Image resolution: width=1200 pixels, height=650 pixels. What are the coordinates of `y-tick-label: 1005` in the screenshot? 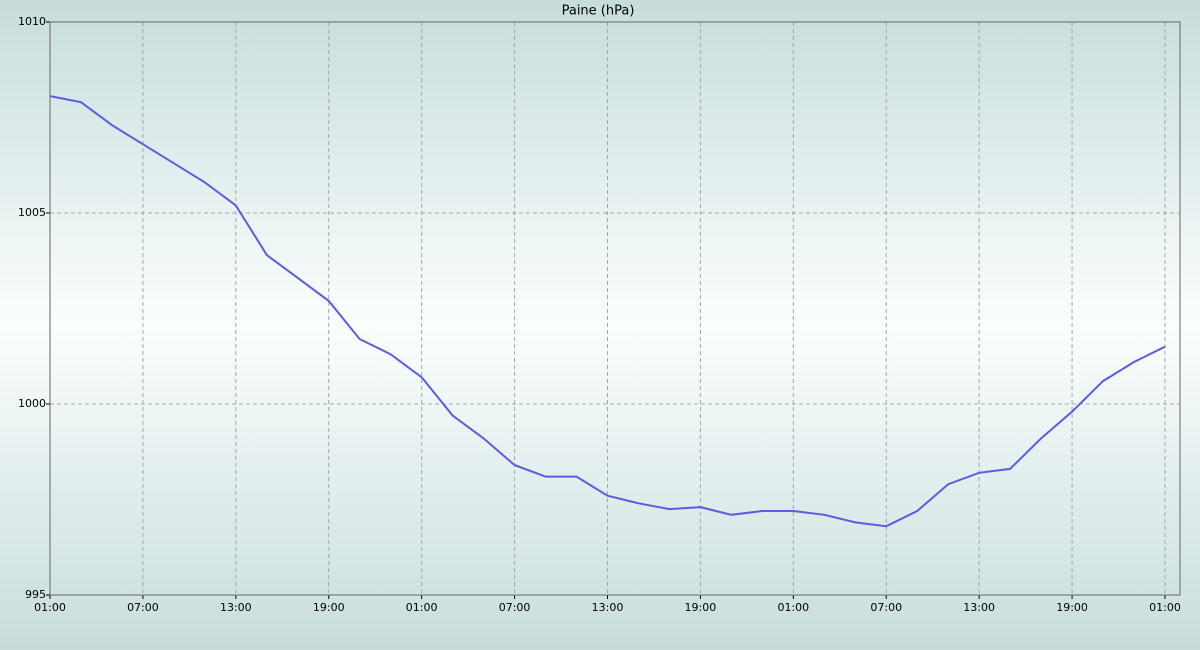 It's located at (32, 212).